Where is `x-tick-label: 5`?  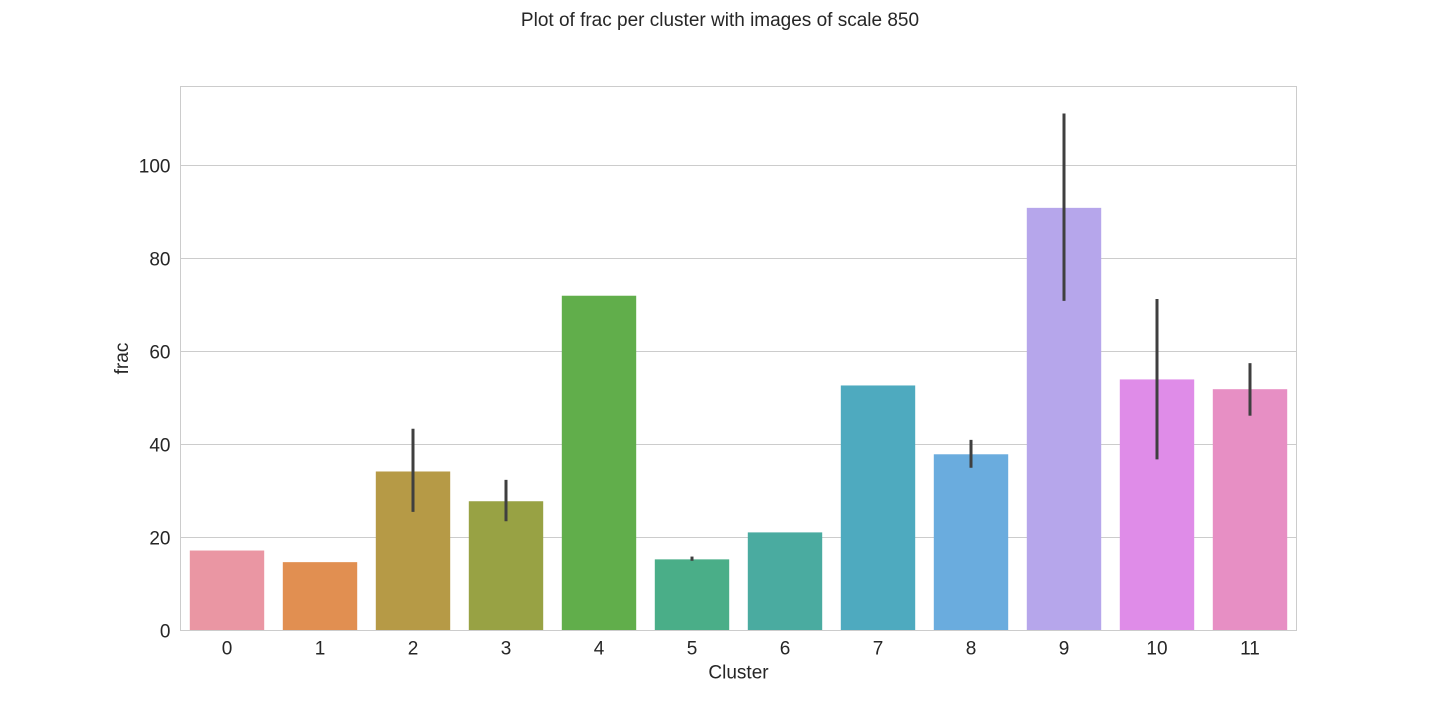
x-tick-label: 5 is located at coordinates (692, 649).